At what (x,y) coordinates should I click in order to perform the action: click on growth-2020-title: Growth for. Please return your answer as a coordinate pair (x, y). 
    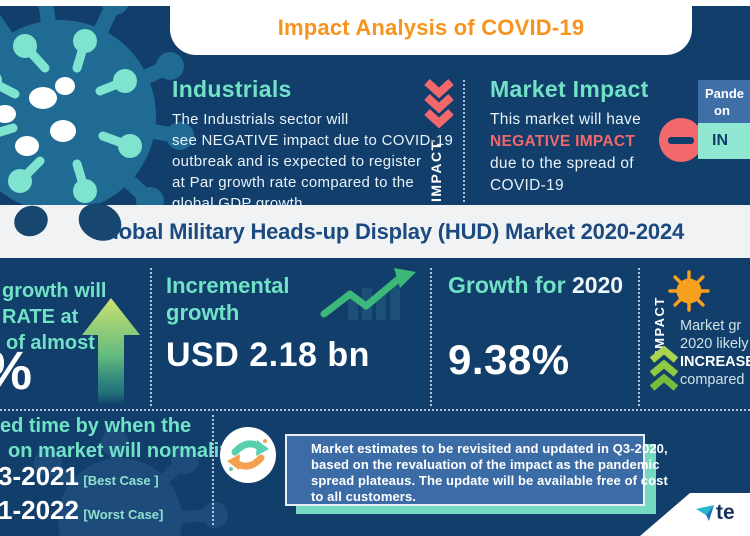
    Looking at the image, I should click on (507, 285).